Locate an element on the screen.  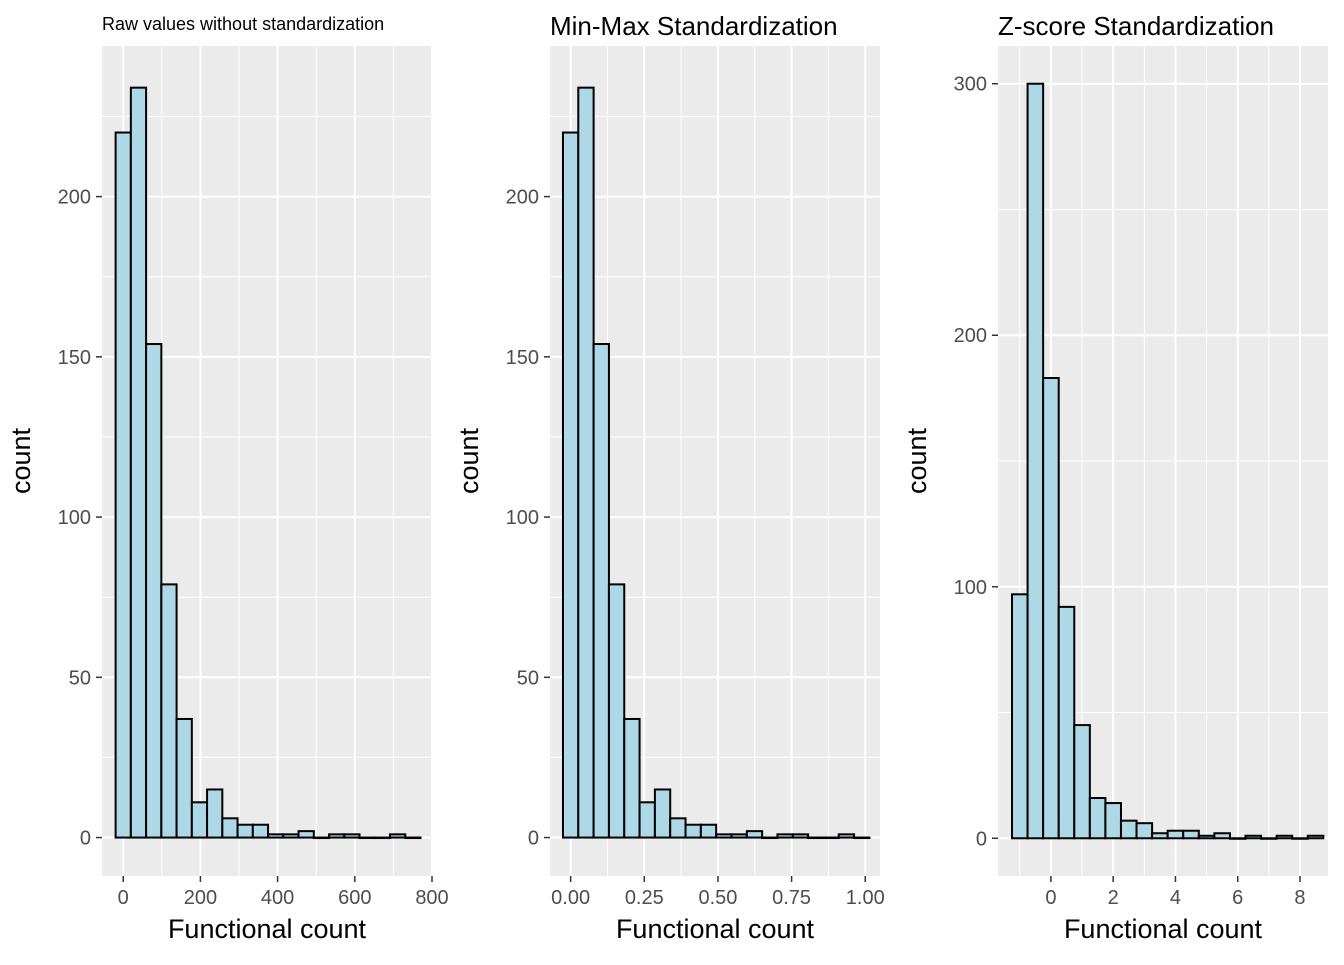
x-tick-label: 800 is located at coordinates (431, 898).